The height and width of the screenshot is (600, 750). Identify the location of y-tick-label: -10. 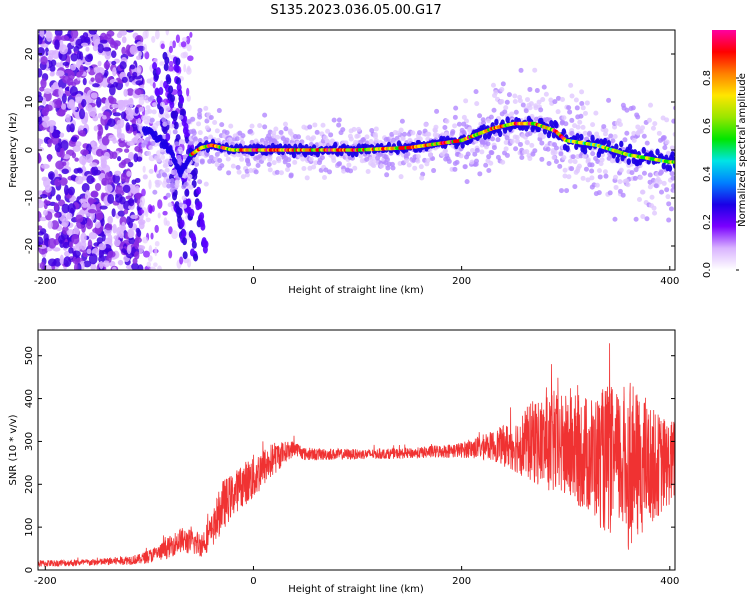
(29, 198).